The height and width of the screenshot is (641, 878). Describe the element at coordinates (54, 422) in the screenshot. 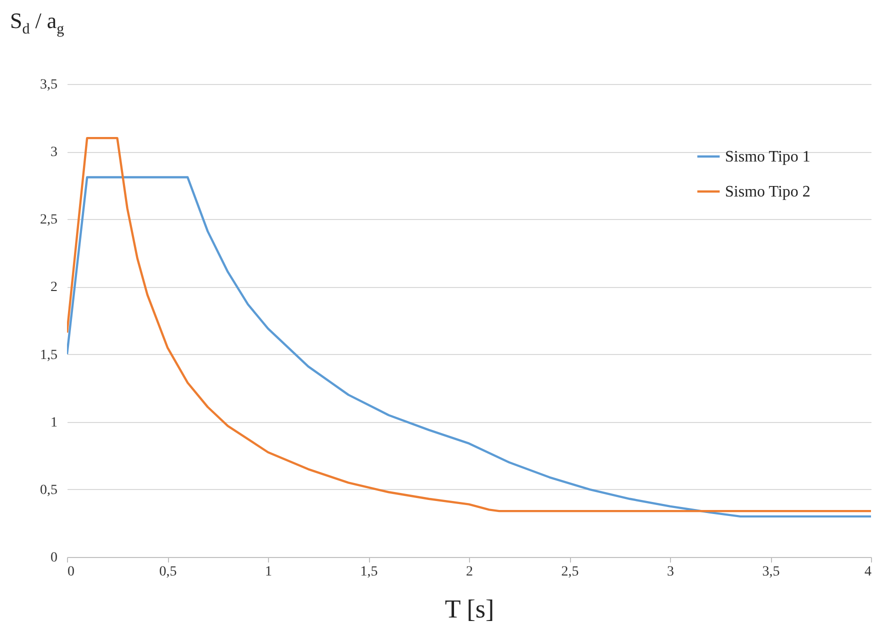

I see `y-tick-label: 1` at that location.